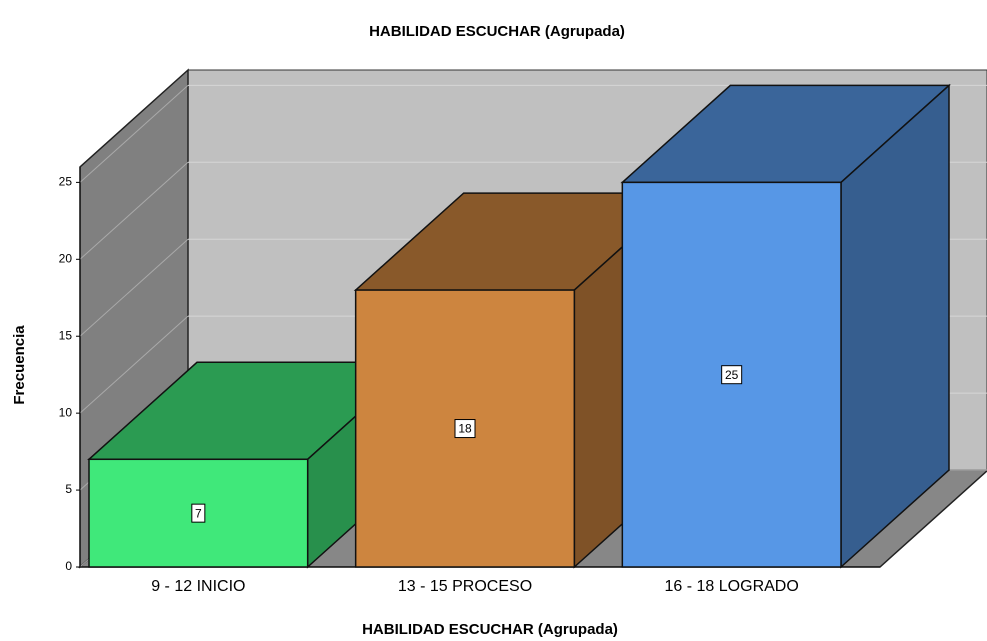  What do you see at coordinates (198, 586) in the screenshot?
I see `x-tick-label: 9 - 12 INICIO` at bounding box center [198, 586].